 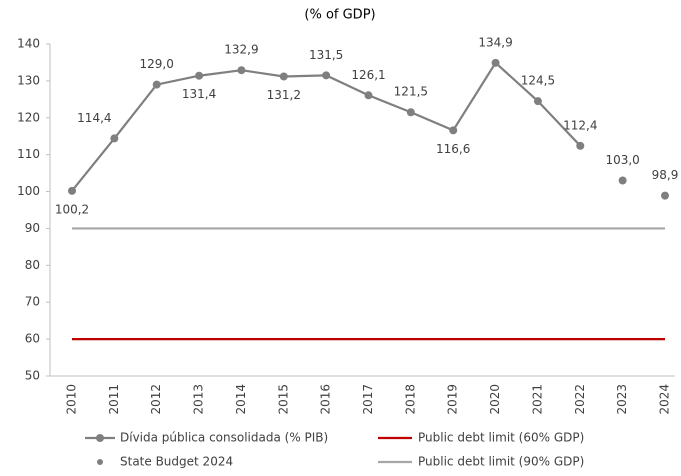 I want to click on value-label: 129,0, so click(x=157, y=64).